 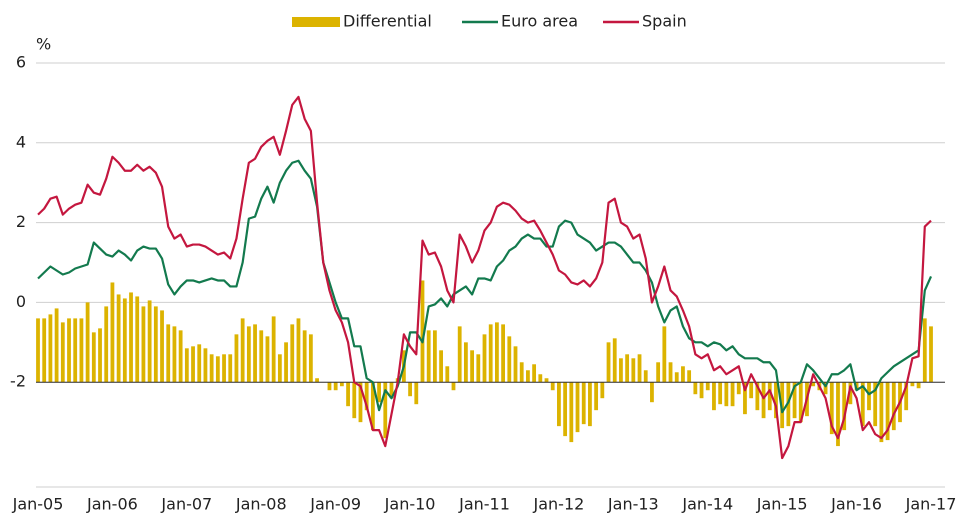 I want to click on x-tick-label: Jan-13, so click(x=633, y=504).